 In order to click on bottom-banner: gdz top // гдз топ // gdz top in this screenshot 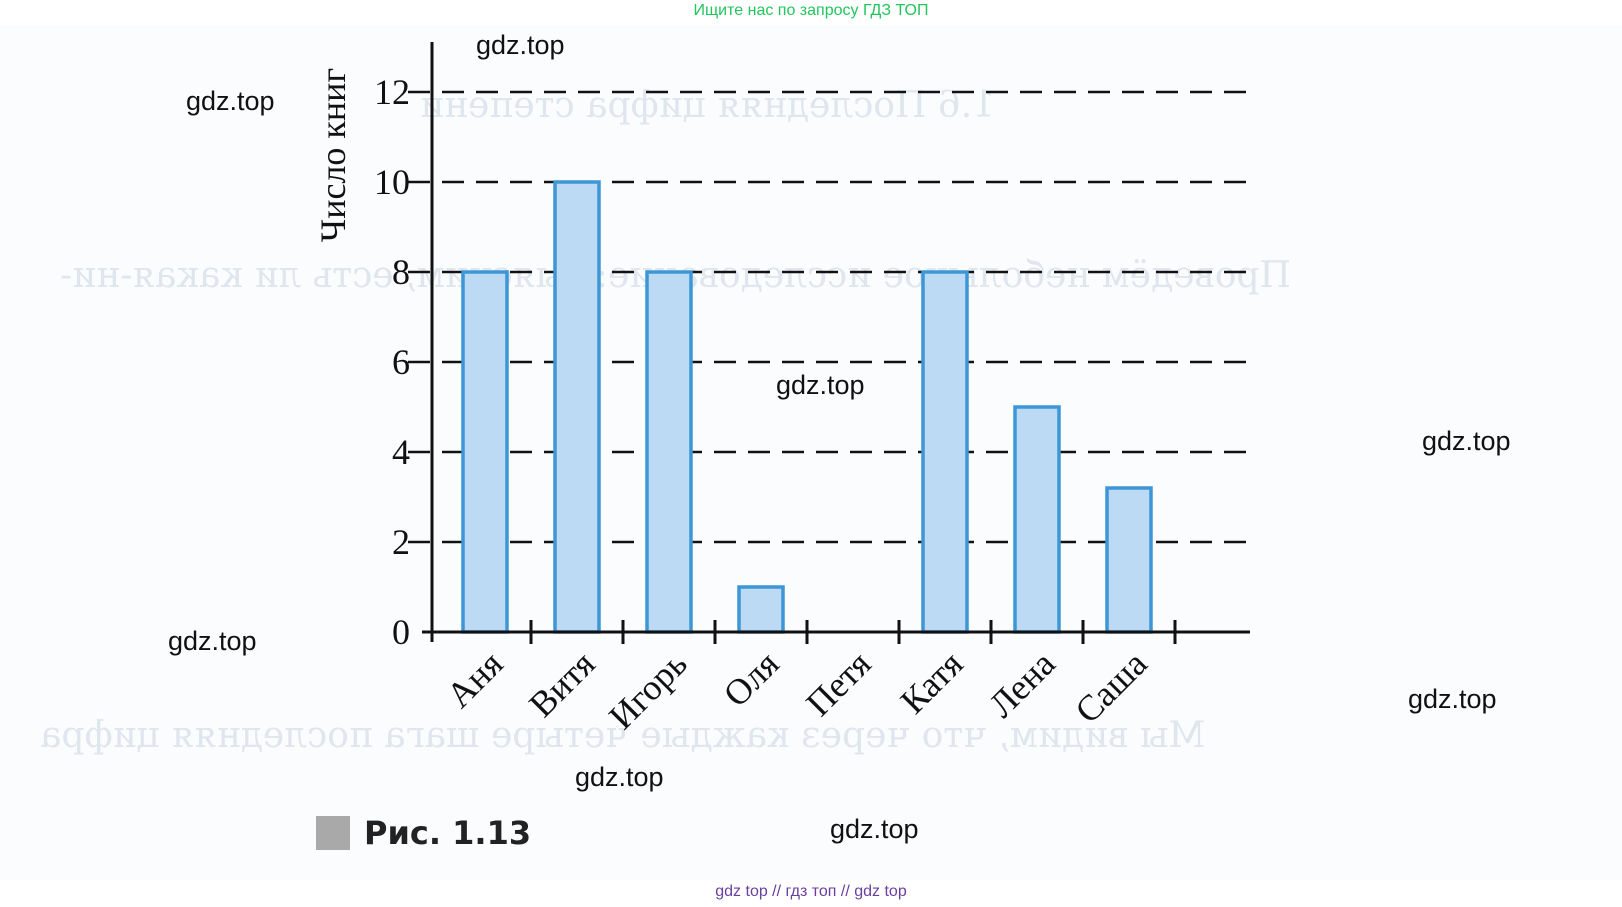, I will do `click(811, 891)`.